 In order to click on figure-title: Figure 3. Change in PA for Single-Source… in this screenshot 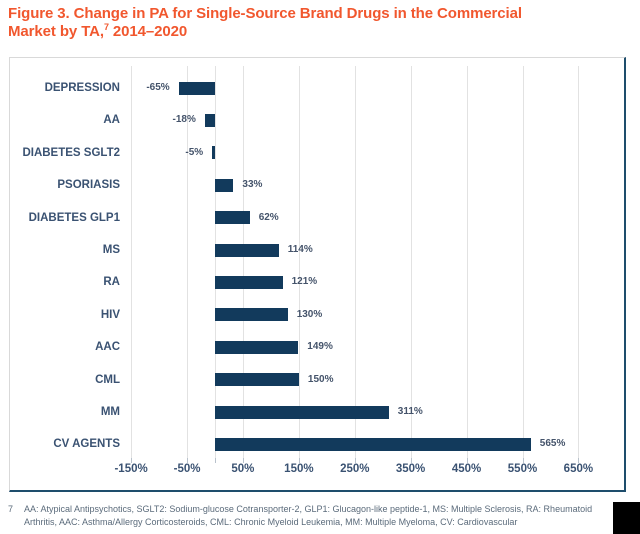, I will do `click(319, 22)`.